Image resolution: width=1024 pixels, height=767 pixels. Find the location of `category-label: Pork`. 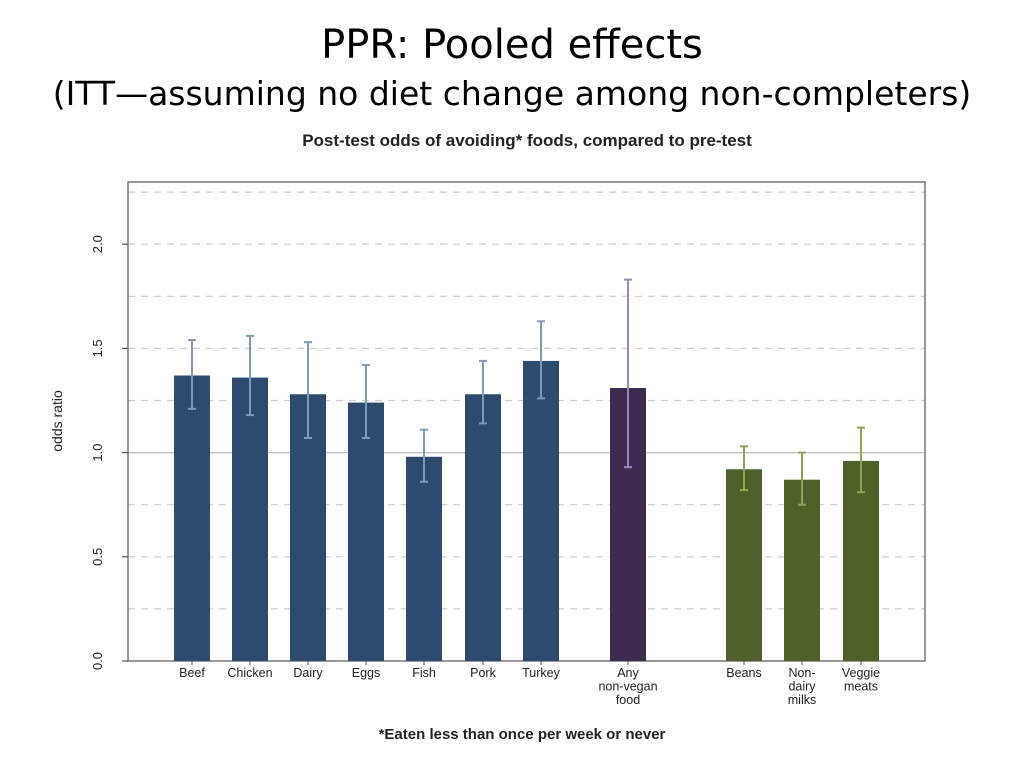

category-label: Pork is located at coordinates (483, 673).